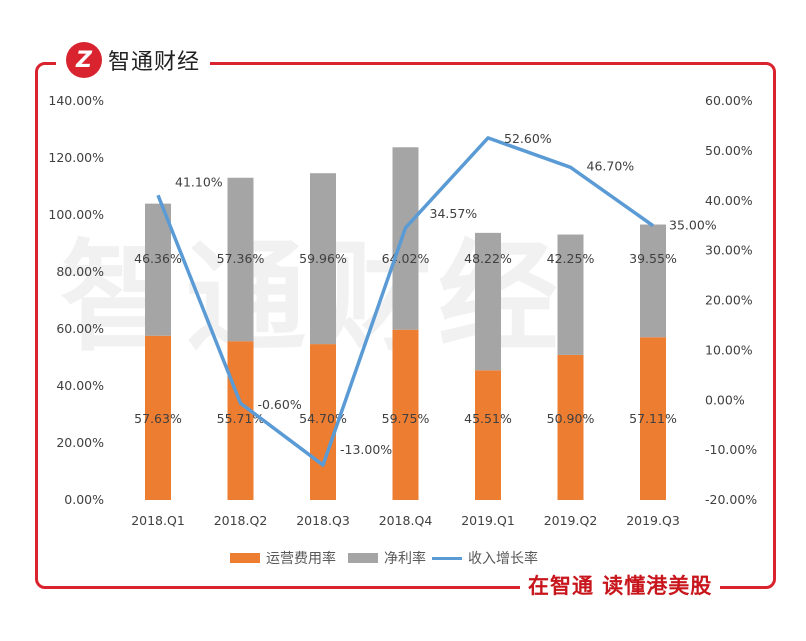 The height and width of the screenshot is (641, 806). Describe the element at coordinates (80, 271) in the screenshot. I see `left-tick-label: 80.00%` at that location.